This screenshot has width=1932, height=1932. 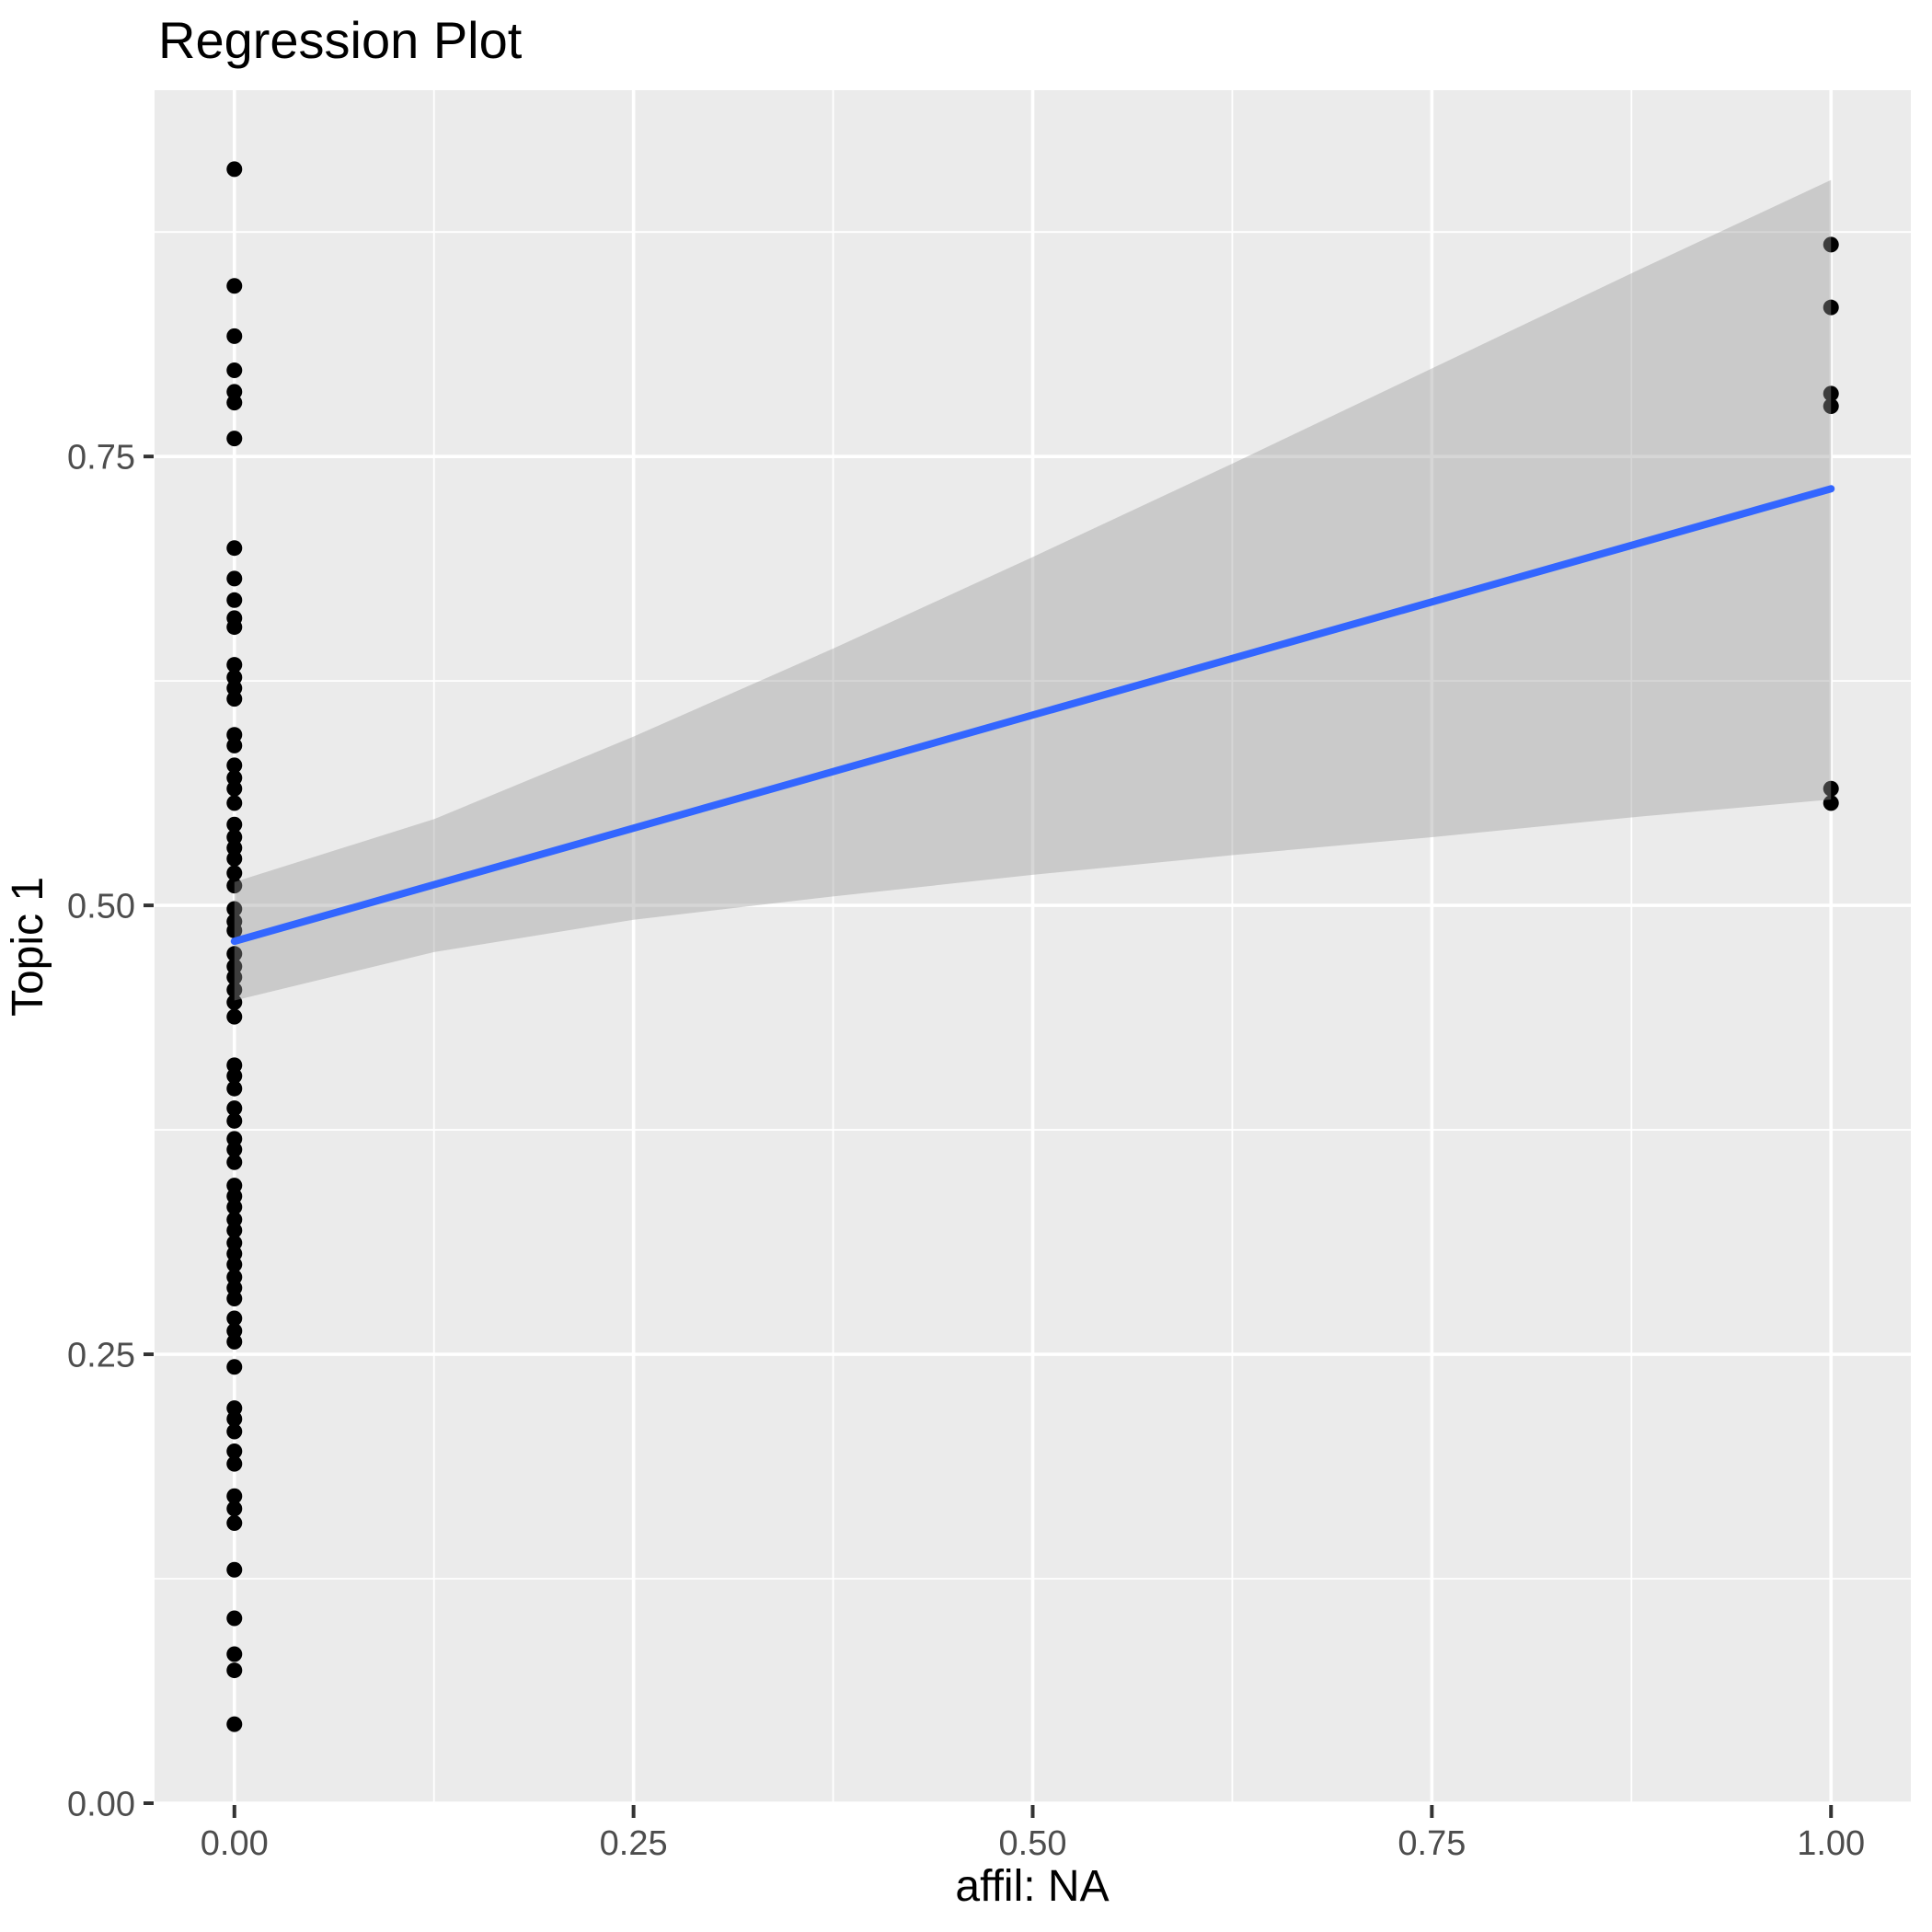 I want to click on plot-title: Regression Plot, so click(x=340, y=40).